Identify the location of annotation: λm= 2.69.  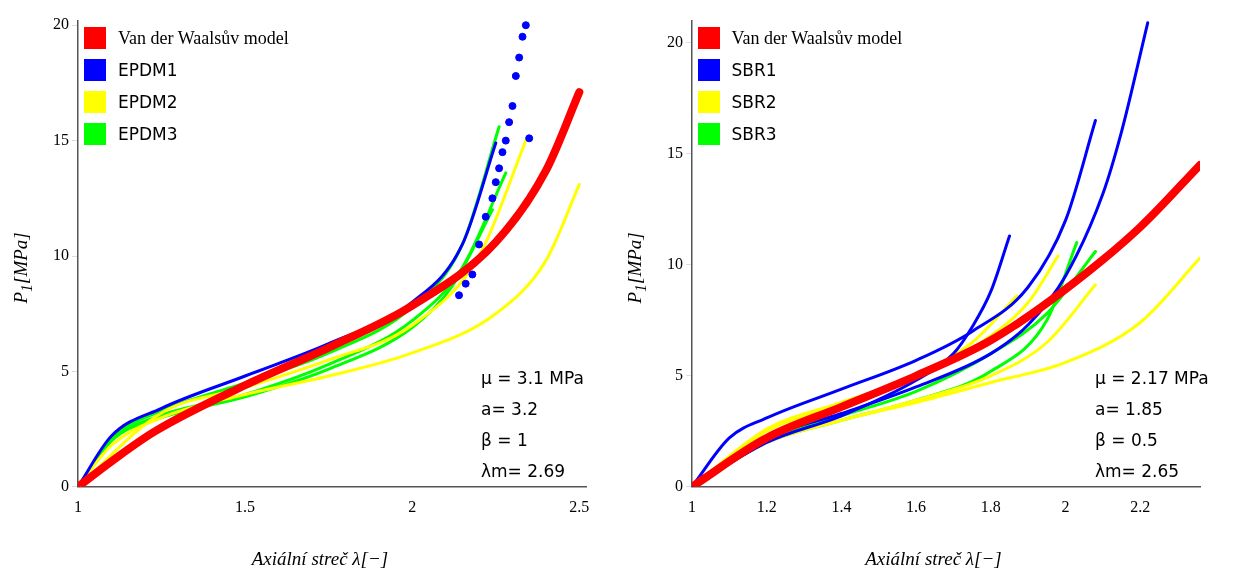
(523, 470).